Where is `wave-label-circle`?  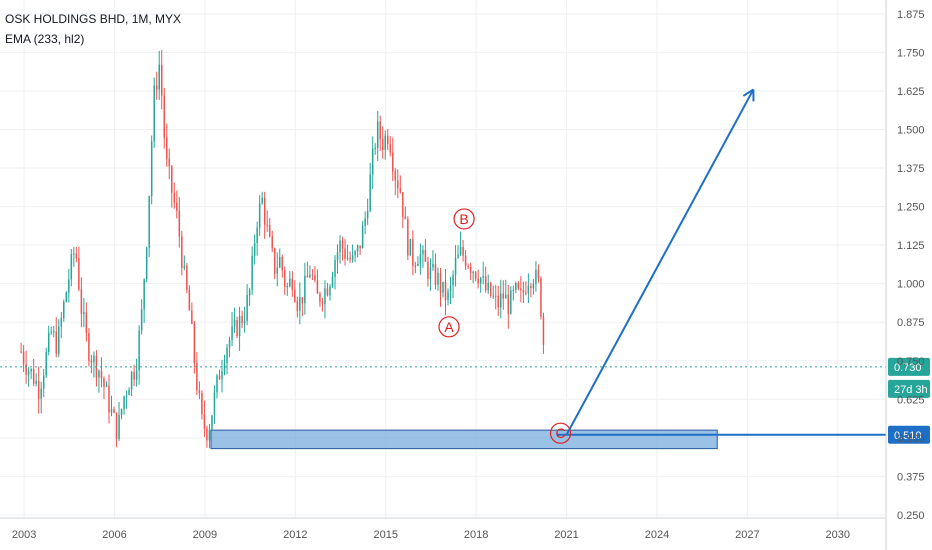
wave-label-circle is located at coordinates (449, 327).